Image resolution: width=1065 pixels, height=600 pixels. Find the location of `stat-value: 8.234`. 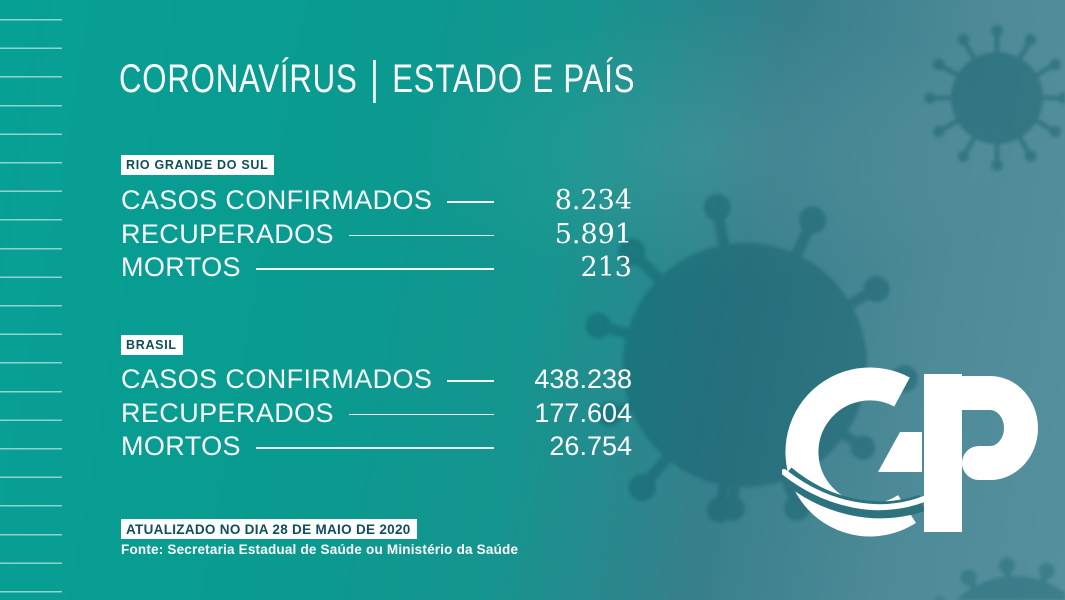

stat-value: 8.234 is located at coordinates (593, 201).